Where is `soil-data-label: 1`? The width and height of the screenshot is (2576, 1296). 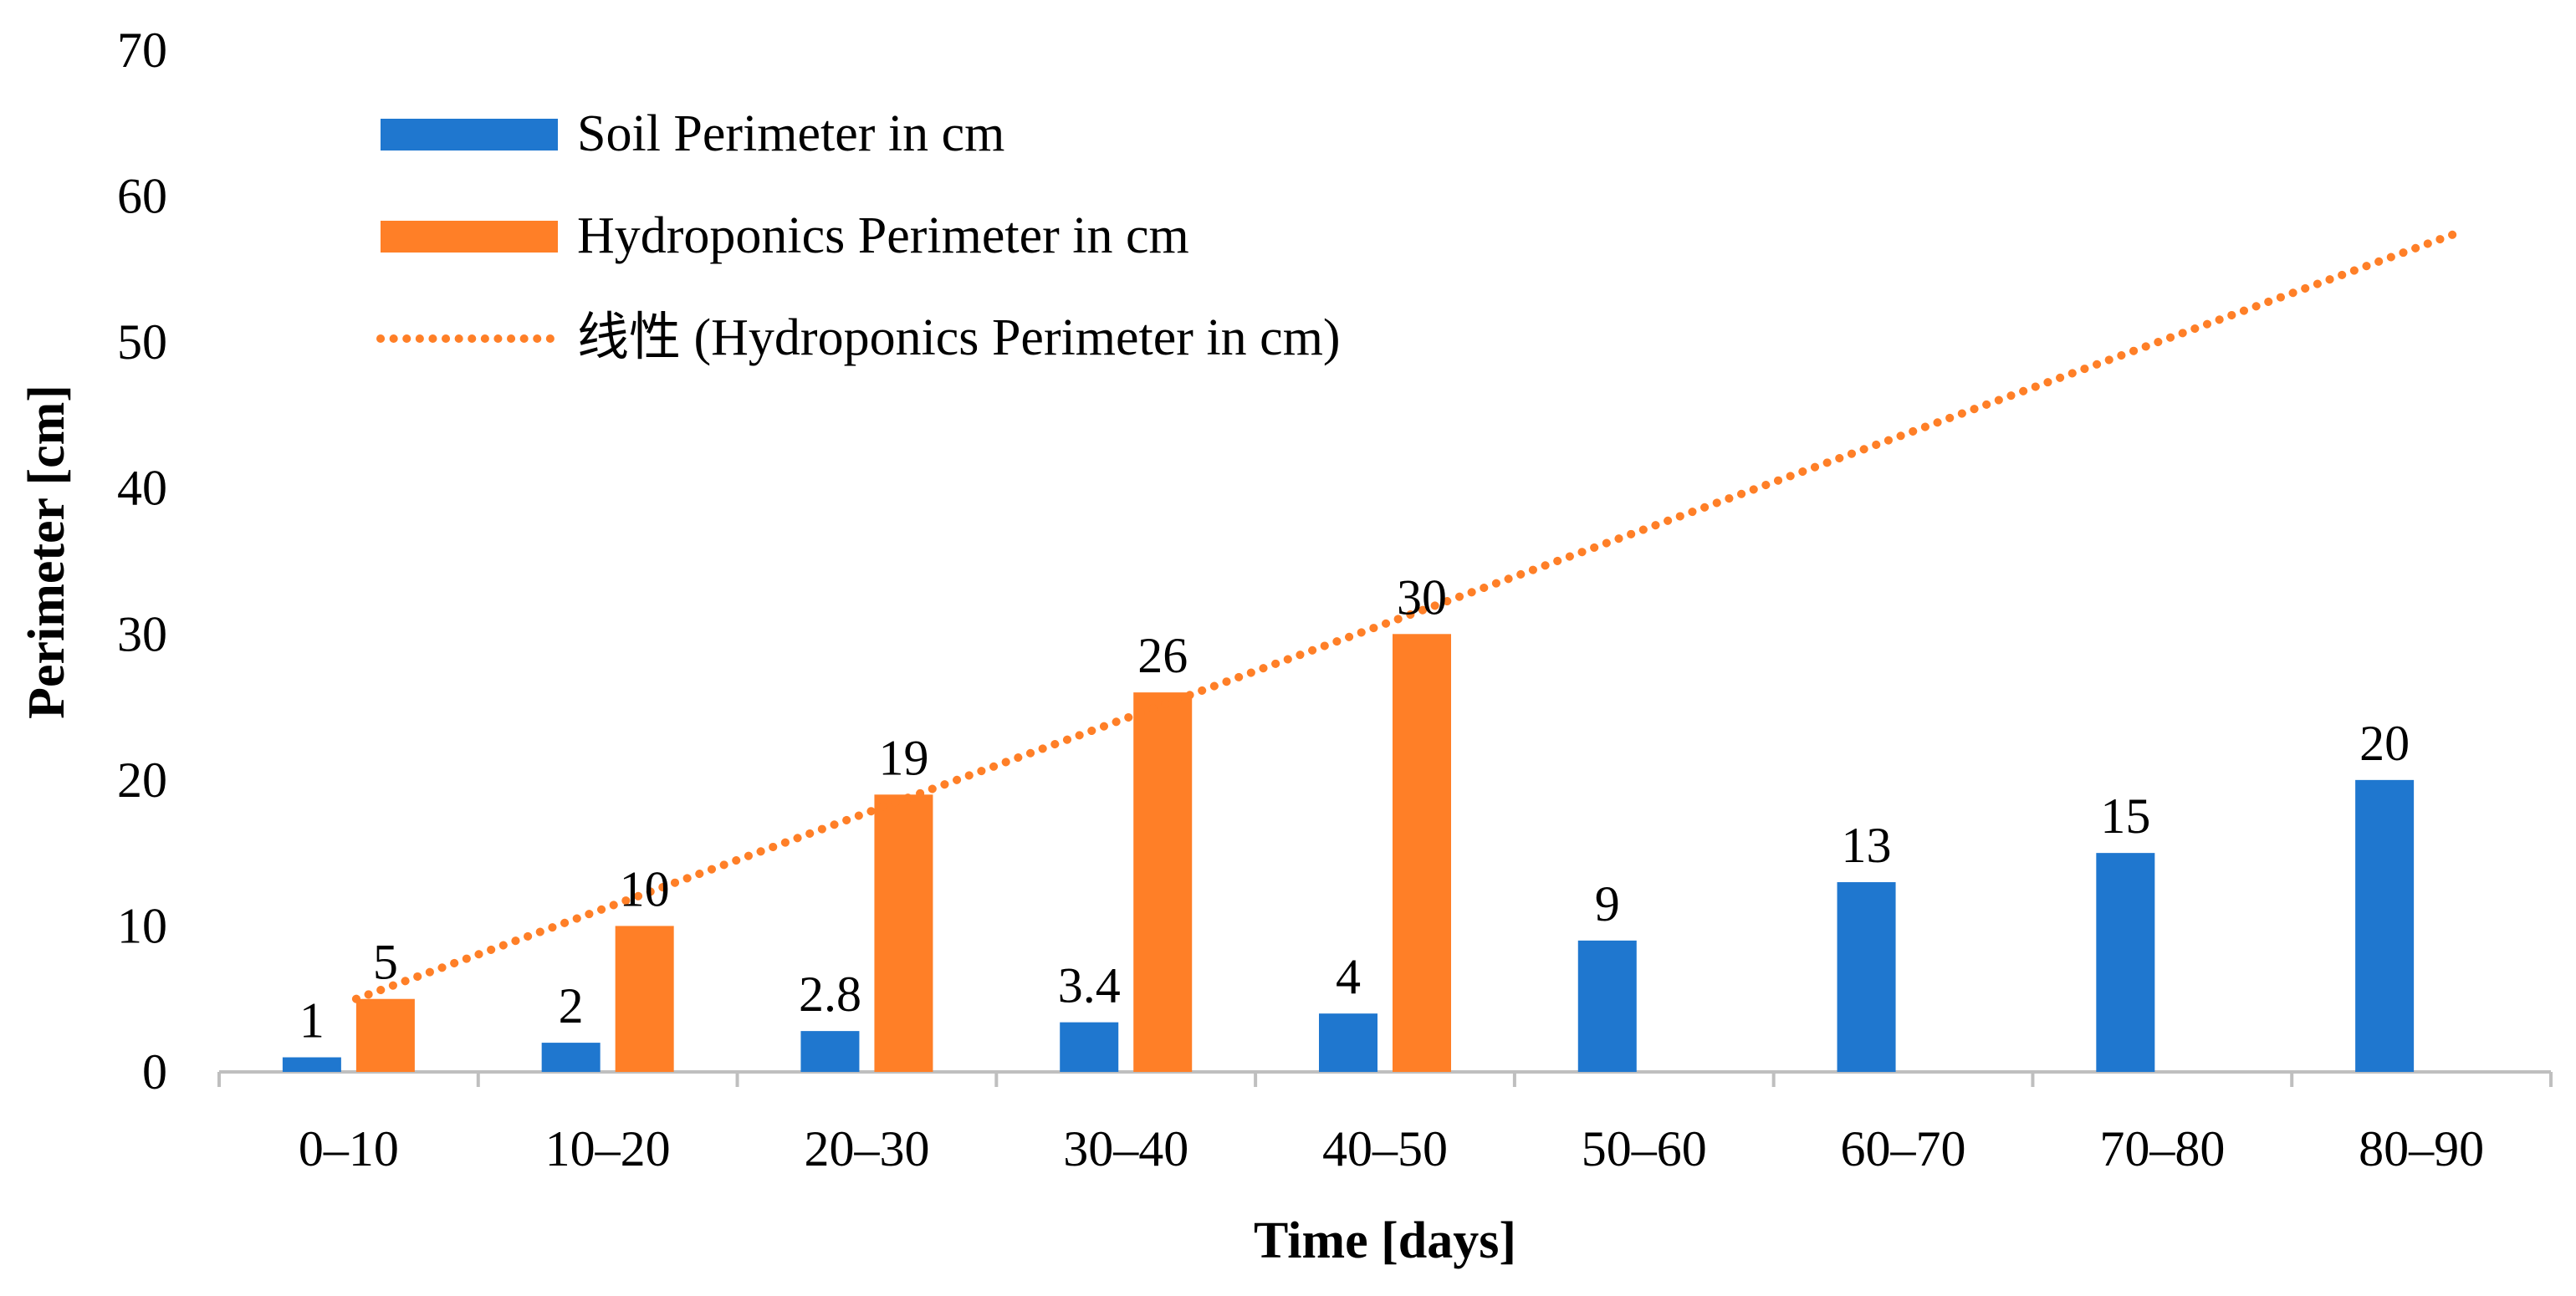
soil-data-label: 1 is located at coordinates (312, 1021).